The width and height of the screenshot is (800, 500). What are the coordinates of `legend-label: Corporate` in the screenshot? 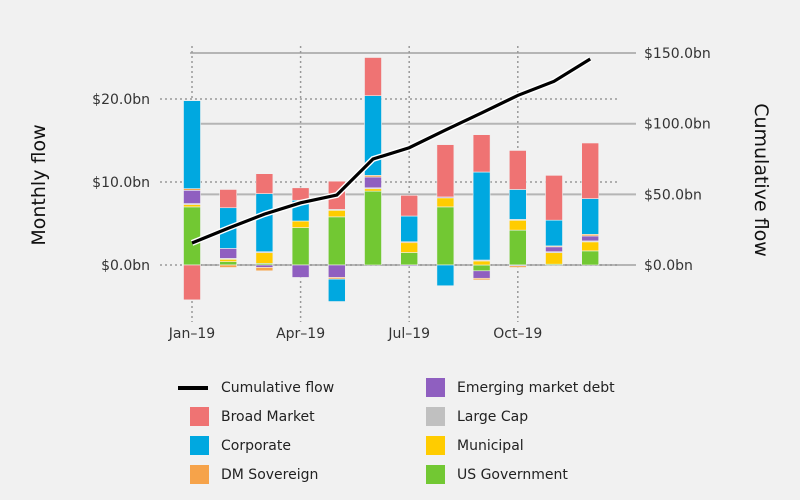 It's located at (256, 445).